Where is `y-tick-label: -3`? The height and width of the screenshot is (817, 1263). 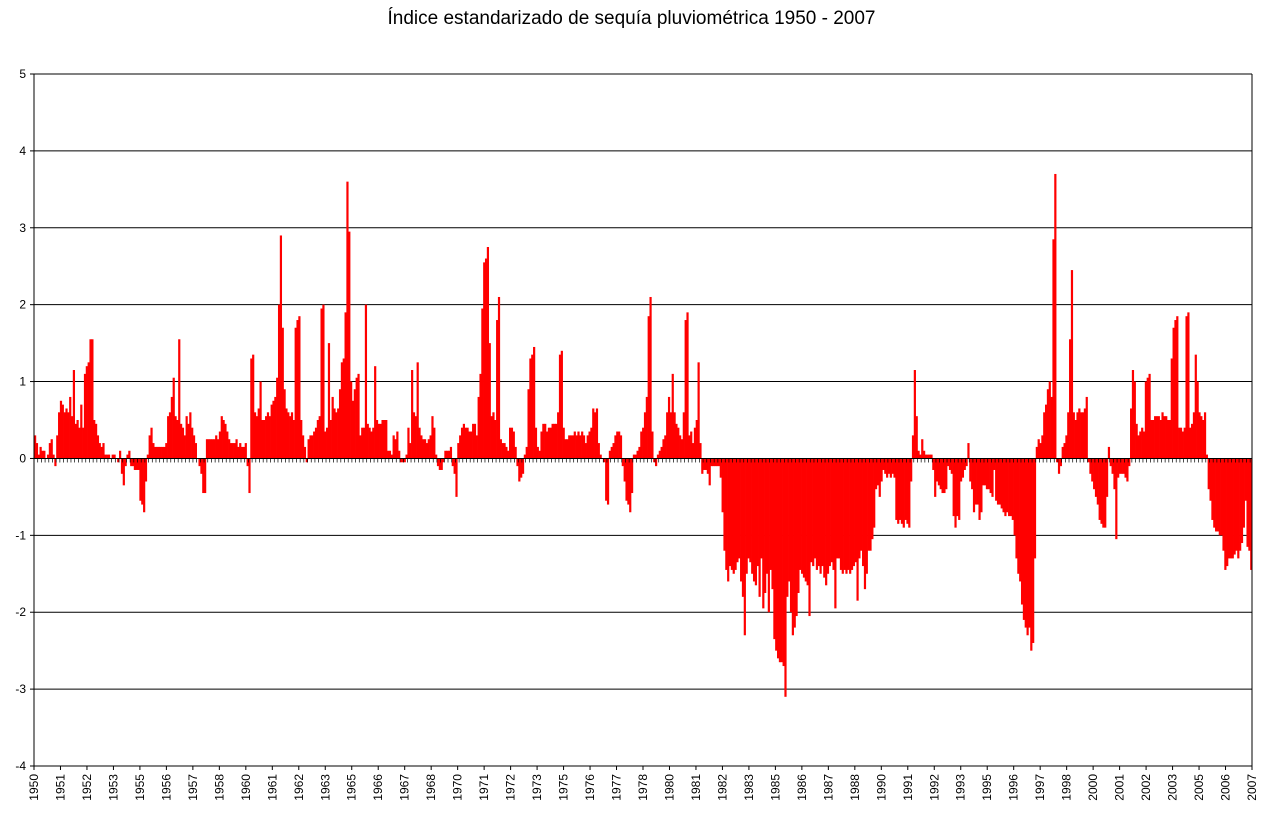 y-tick-label: -3 is located at coordinates (20, 689).